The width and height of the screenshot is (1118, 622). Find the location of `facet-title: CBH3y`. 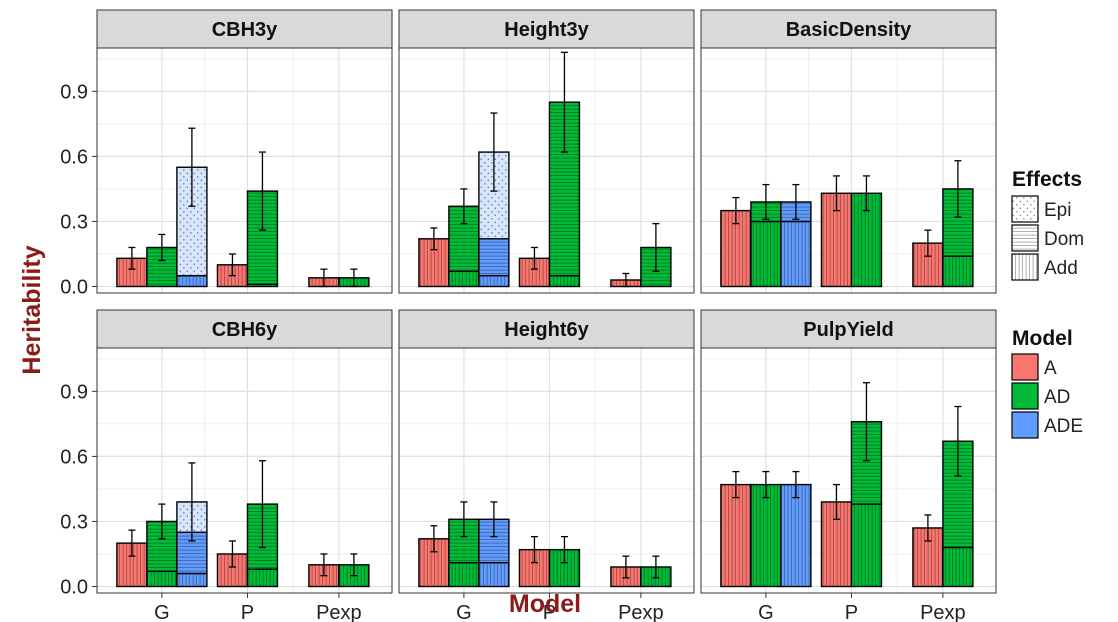

facet-title: CBH3y is located at coordinates (245, 30).